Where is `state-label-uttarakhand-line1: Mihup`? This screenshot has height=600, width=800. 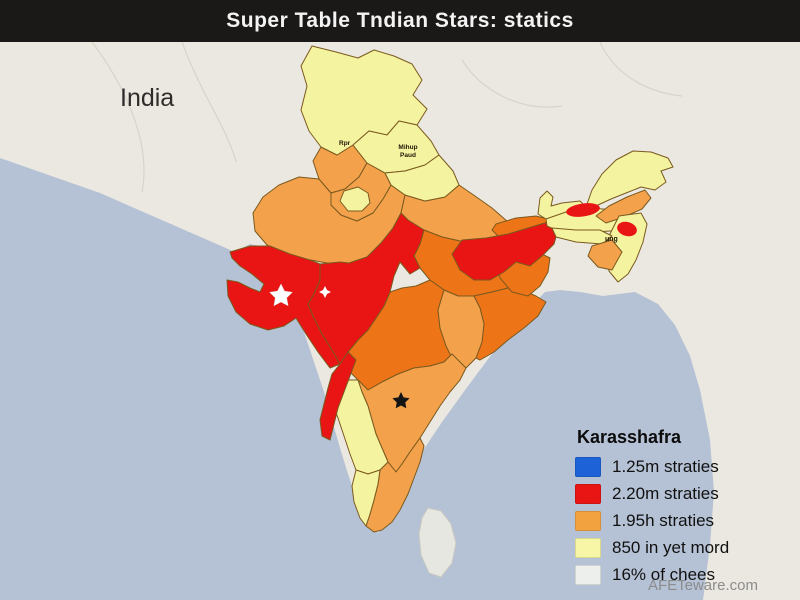 state-label-uttarakhand-line1: Mihup is located at coordinates (408, 147).